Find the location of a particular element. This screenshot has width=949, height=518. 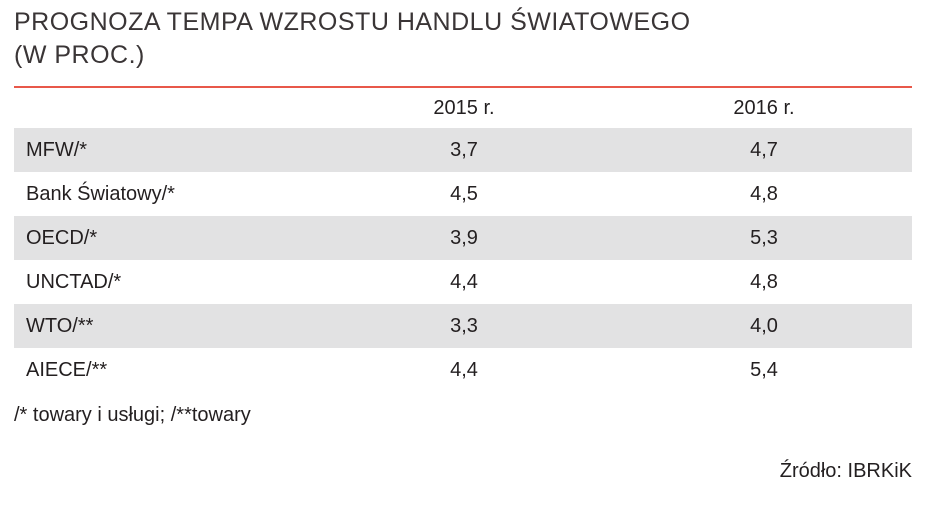

table-row: UNCTAD/* 4,4 4,8 is located at coordinates (463, 282).